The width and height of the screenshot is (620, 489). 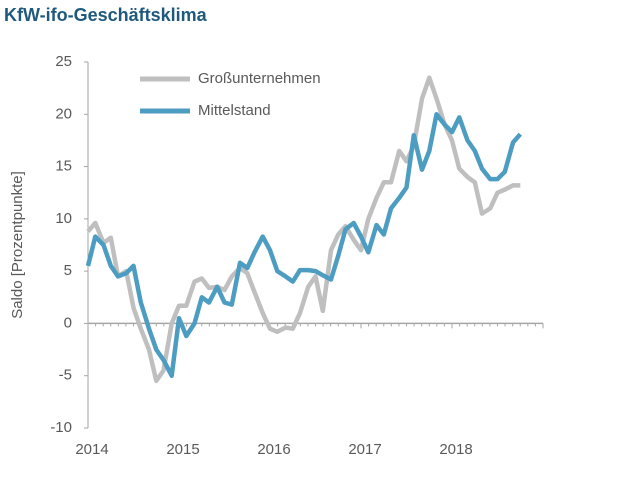 I want to click on x-tick-label: 2018, so click(x=455, y=449).